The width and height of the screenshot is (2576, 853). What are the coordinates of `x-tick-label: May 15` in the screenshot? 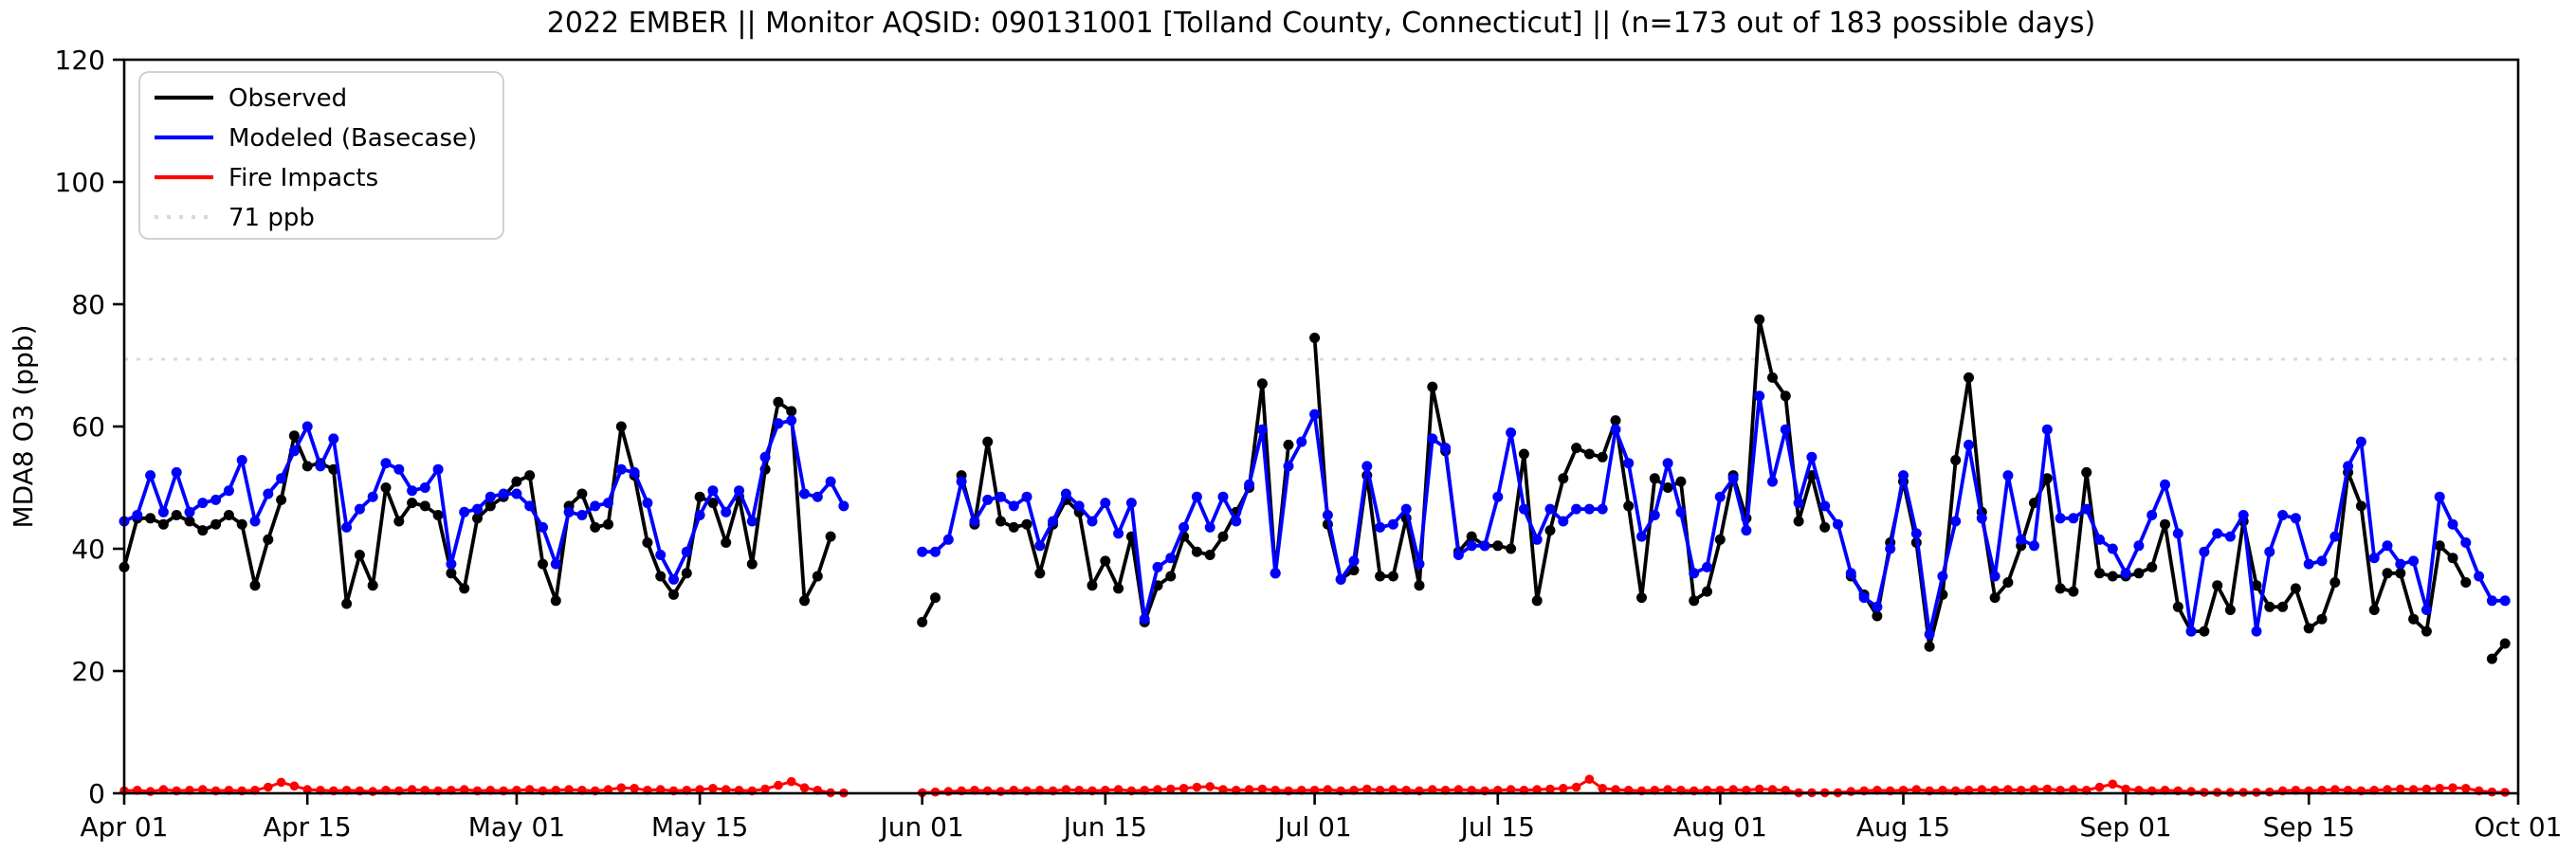 It's located at (699, 827).